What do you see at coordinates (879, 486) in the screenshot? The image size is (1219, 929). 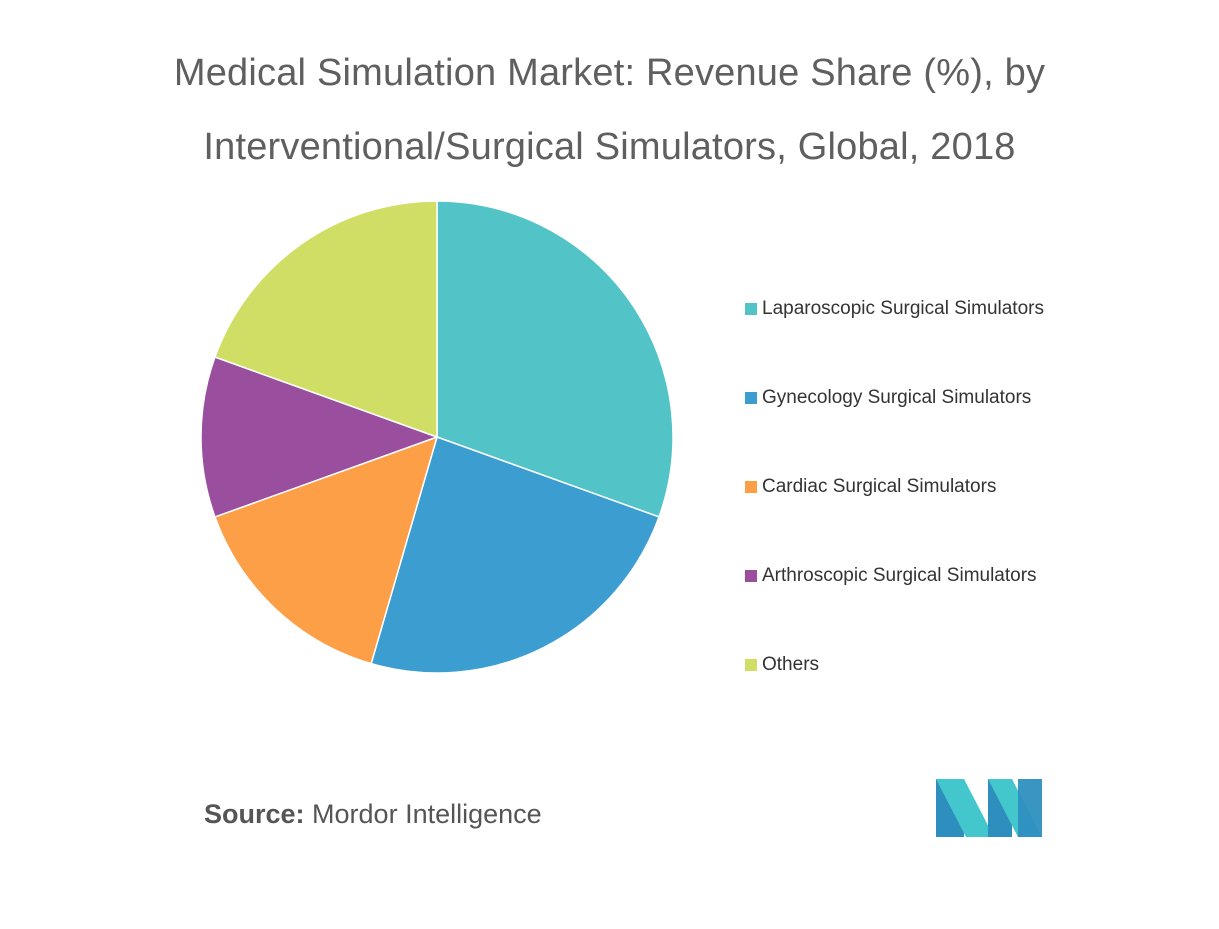 I see `legend-label: Cardiac Surgical Simulators` at bounding box center [879, 486].